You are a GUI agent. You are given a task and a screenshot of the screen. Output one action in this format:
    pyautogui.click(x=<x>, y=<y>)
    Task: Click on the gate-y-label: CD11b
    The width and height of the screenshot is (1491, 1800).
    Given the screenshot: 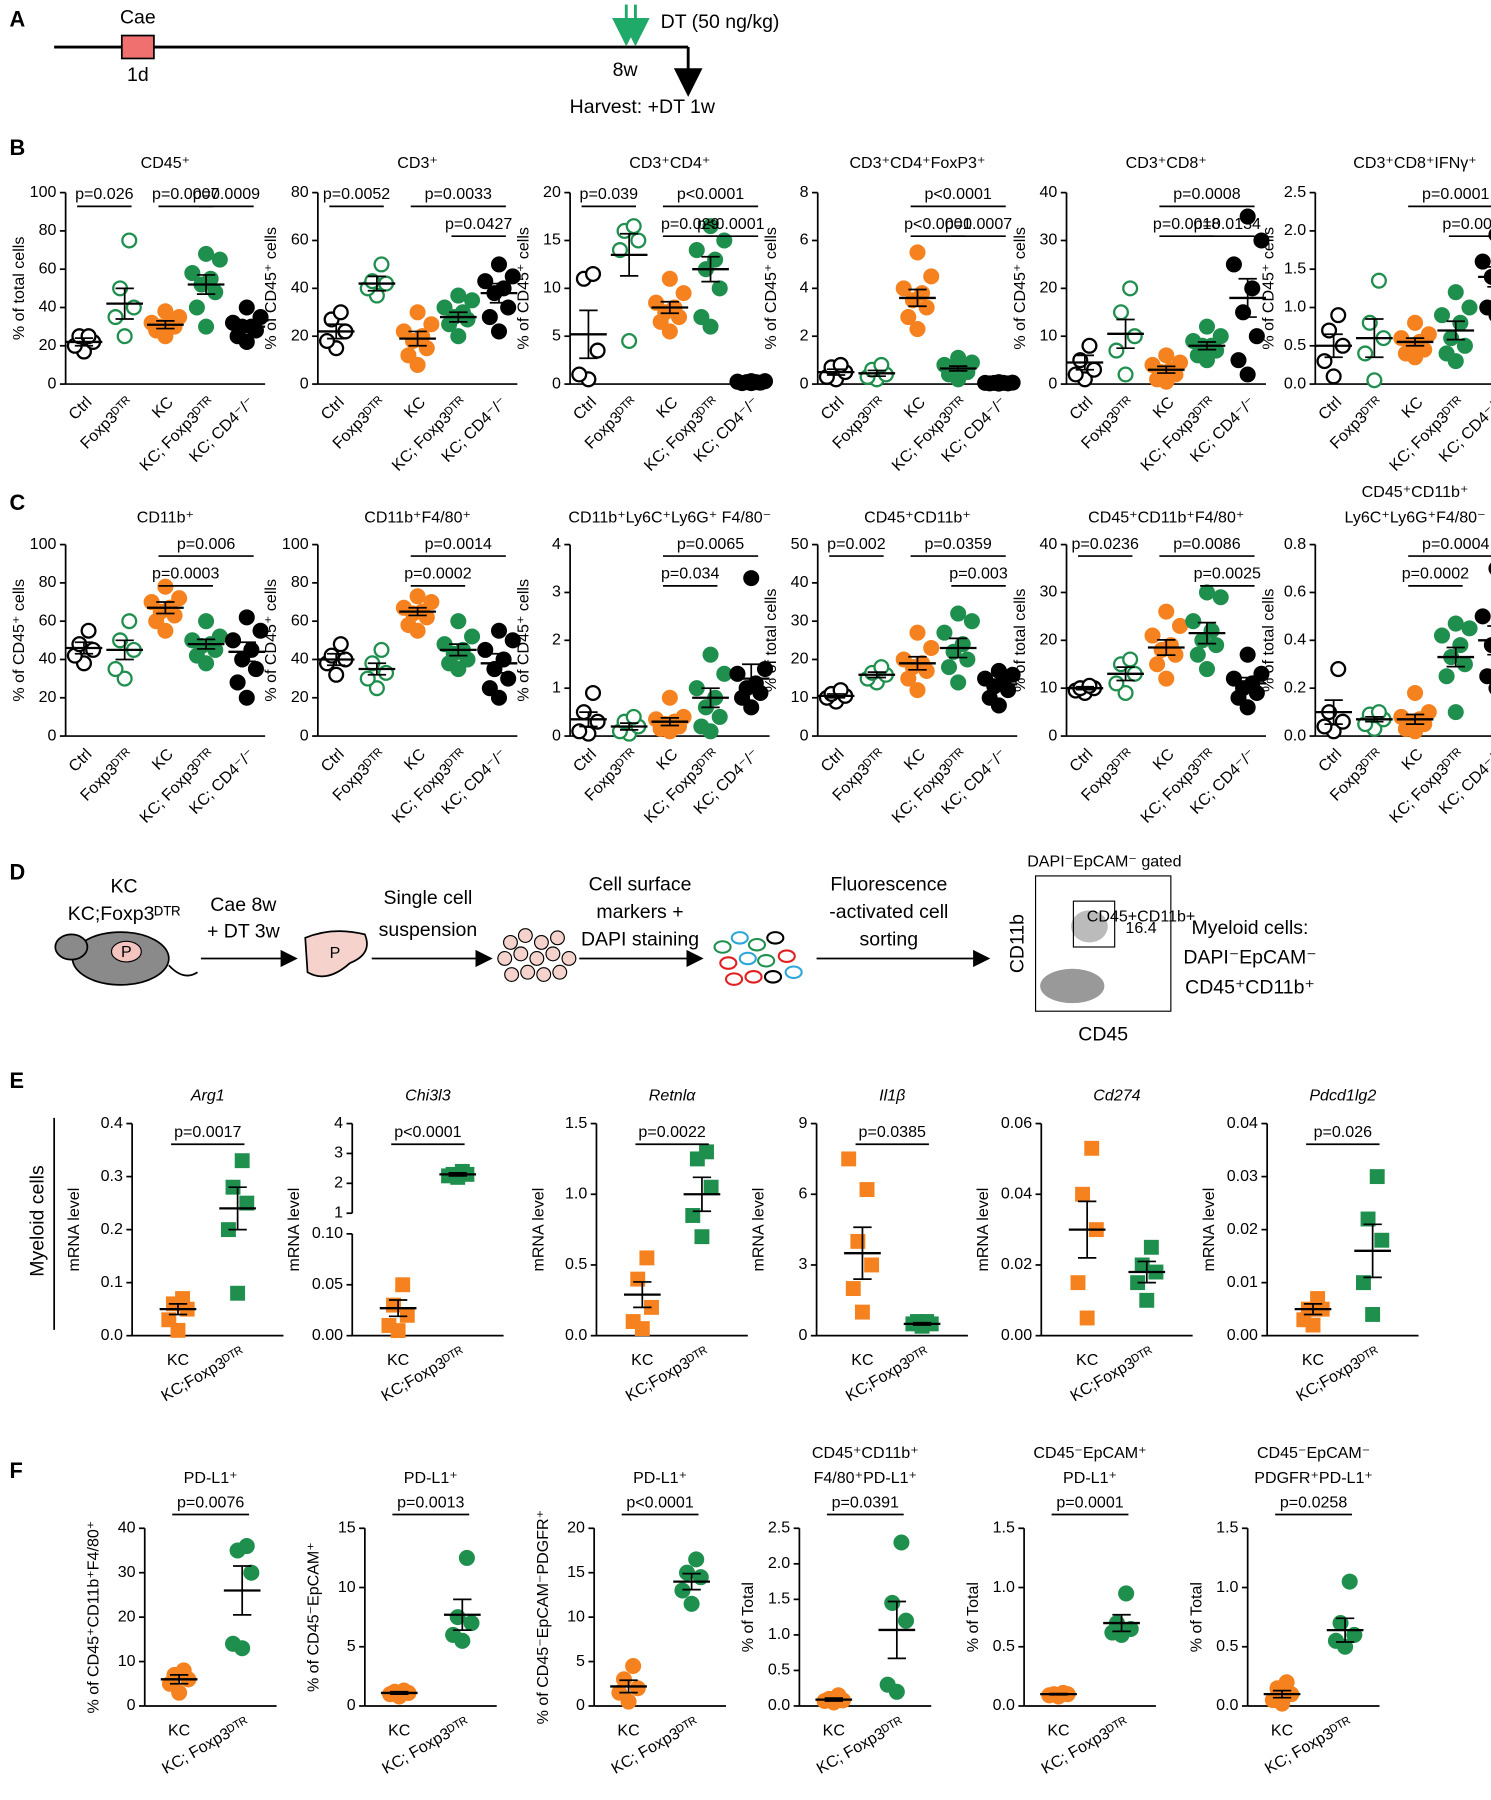 What is the action you would take?
    pyautogui.click(x=1018, y=943)
    